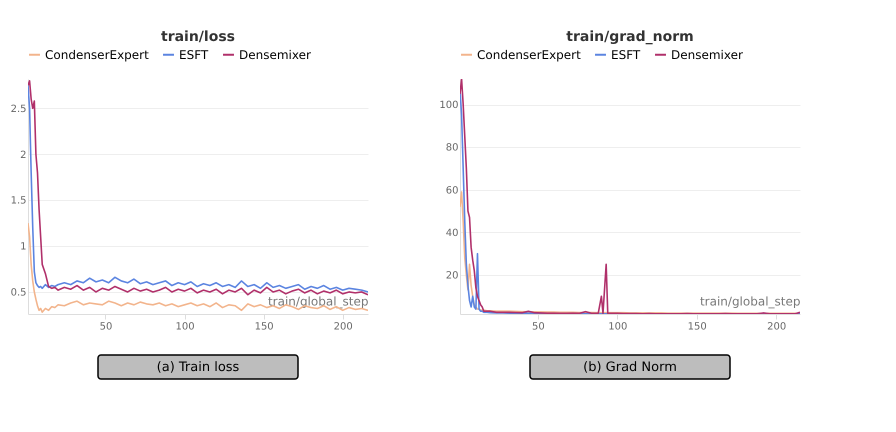 Image resolution: width=896 pixels, height=432 pixels. I want to click on text: (b) Grad Norm, so click(630, 367).